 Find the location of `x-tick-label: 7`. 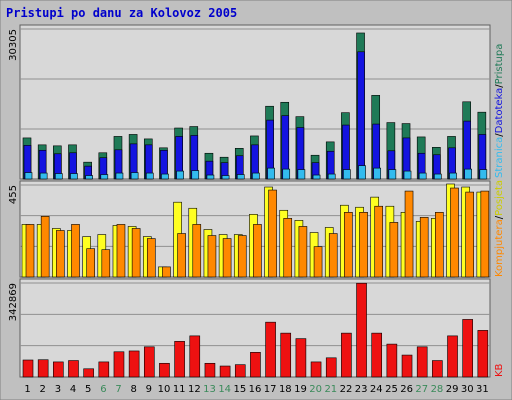

x-tick-label: 7 is located at coordinates (118, 389).